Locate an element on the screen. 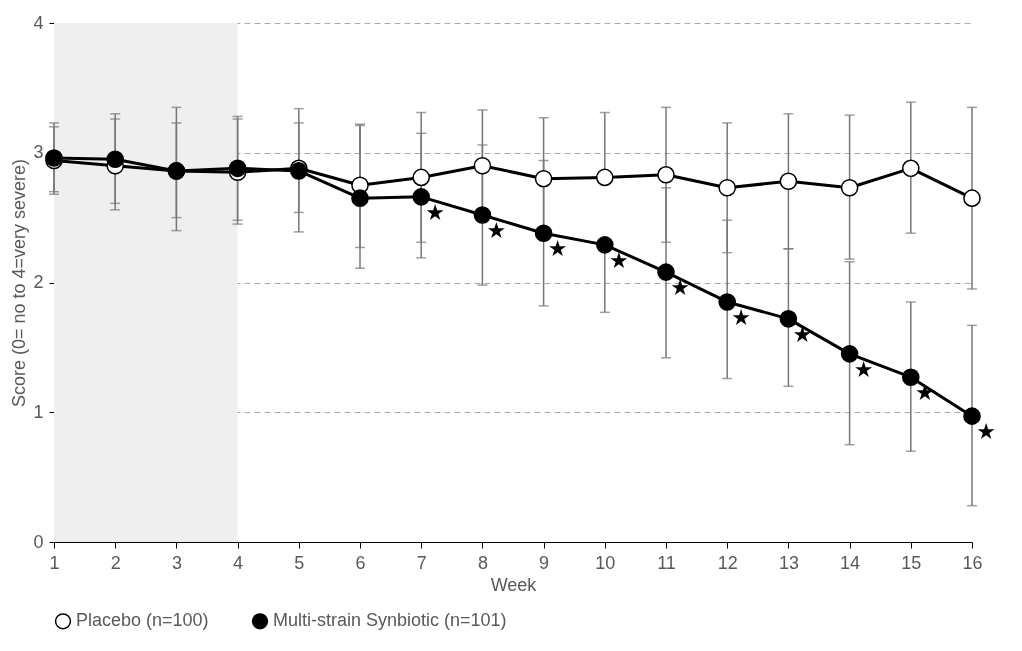  x-tick-label: 4 is located at coordinates (238, 562).